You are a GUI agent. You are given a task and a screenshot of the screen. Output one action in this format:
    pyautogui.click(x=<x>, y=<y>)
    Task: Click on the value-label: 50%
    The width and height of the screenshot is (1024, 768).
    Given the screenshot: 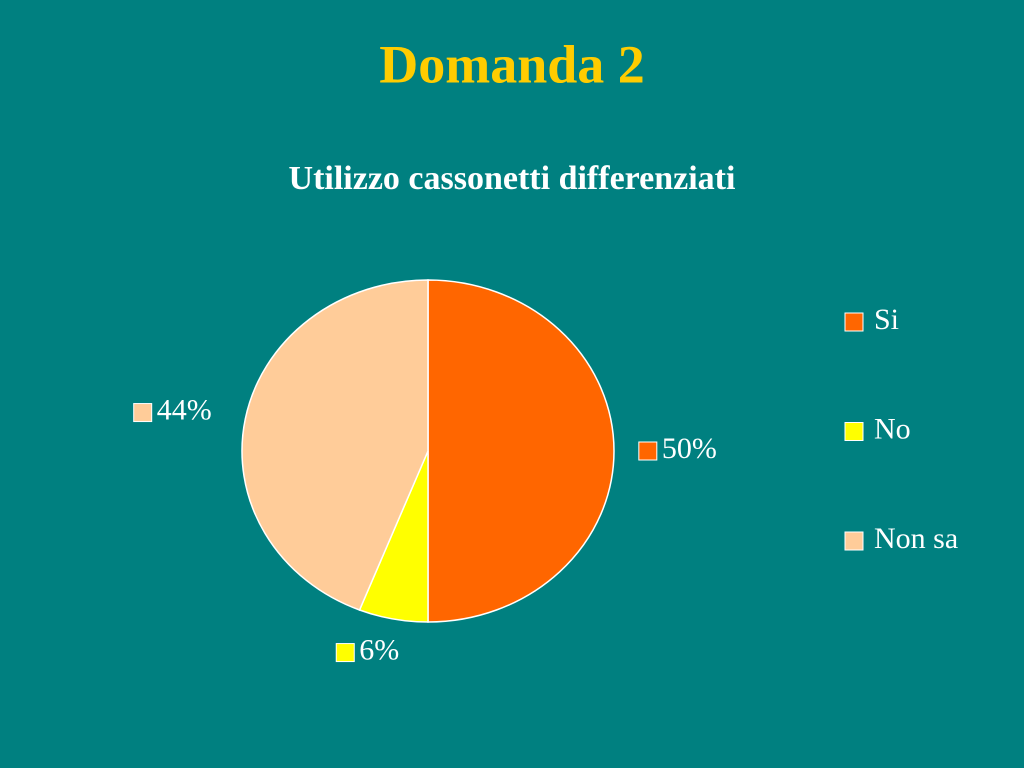 What is the action you would take?
    pyautogui.click(x=689, y=448)
    